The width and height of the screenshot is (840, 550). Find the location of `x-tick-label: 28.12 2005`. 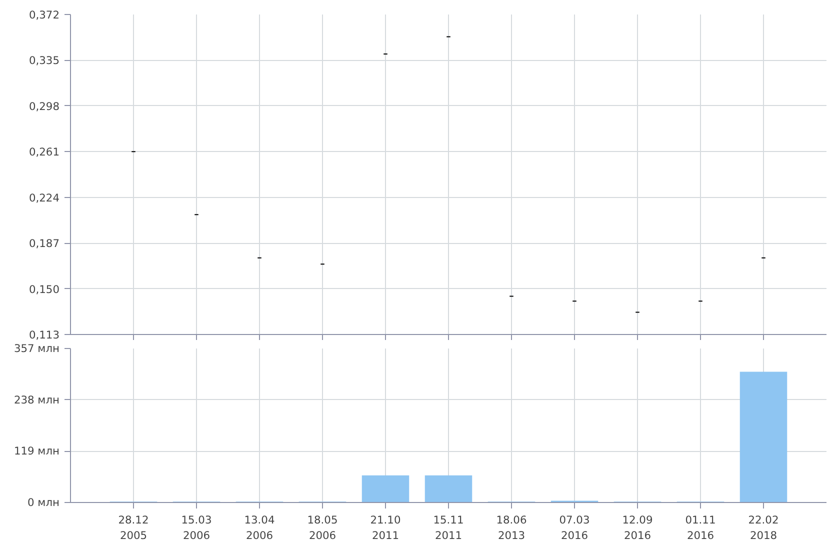

x-tick-label: 28.12 2005 is located at coordinates (133, 528).